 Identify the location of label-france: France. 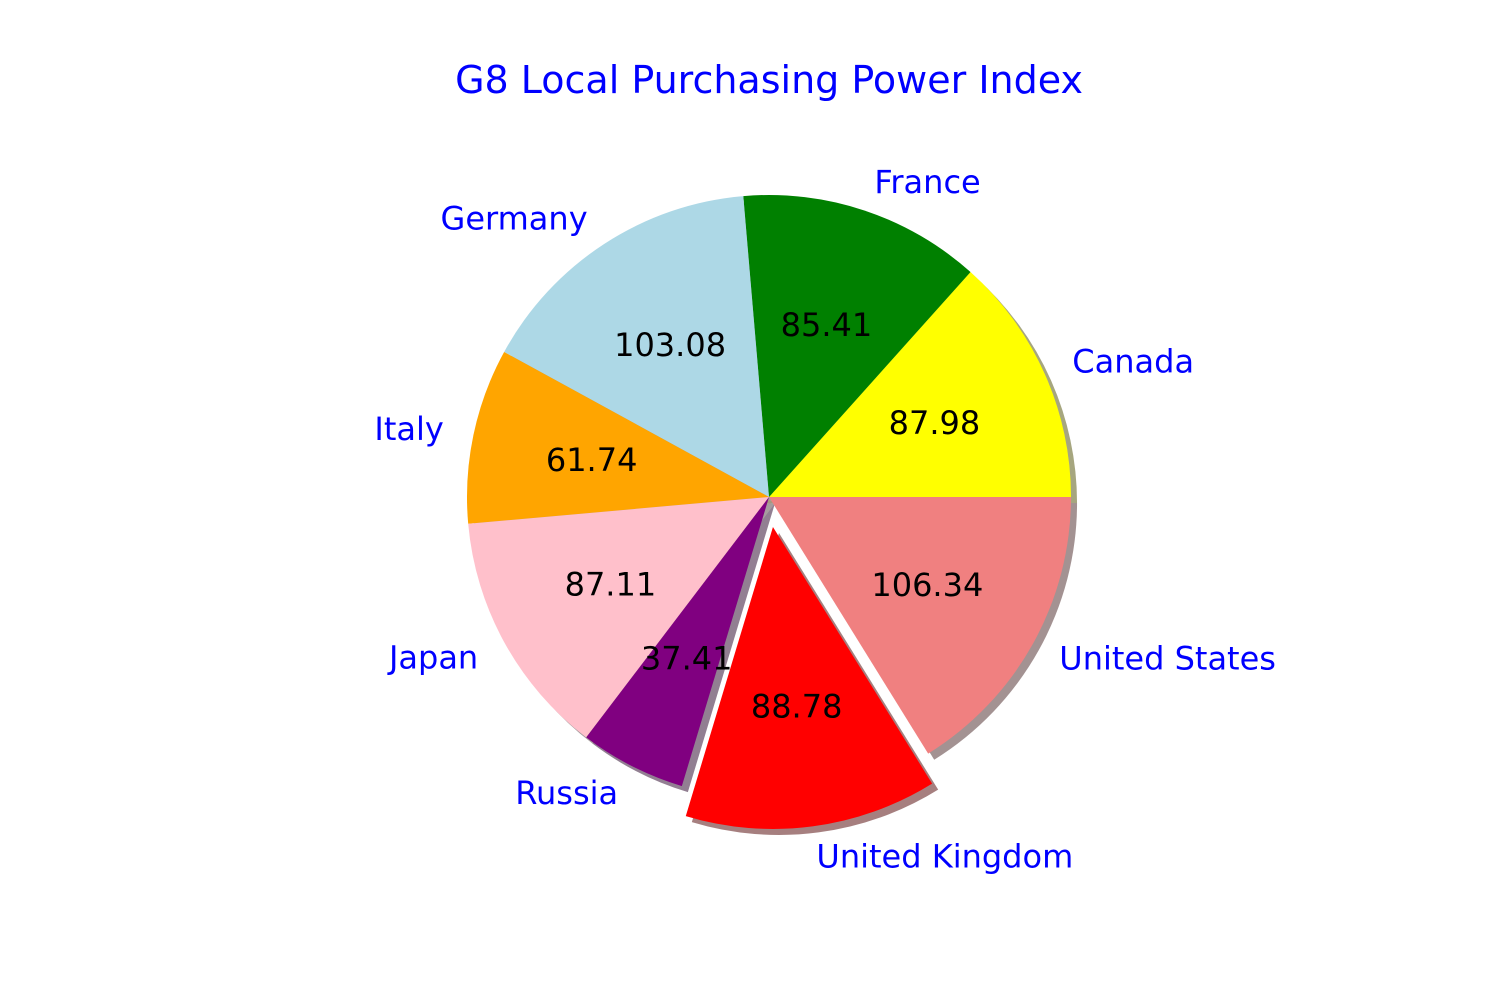
(927, 182).